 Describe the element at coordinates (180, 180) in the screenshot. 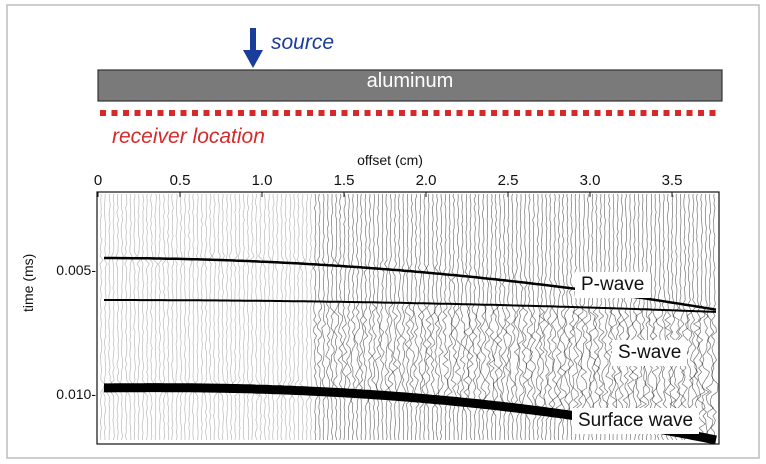

I see `x-tick-label: 0.5` at that location.